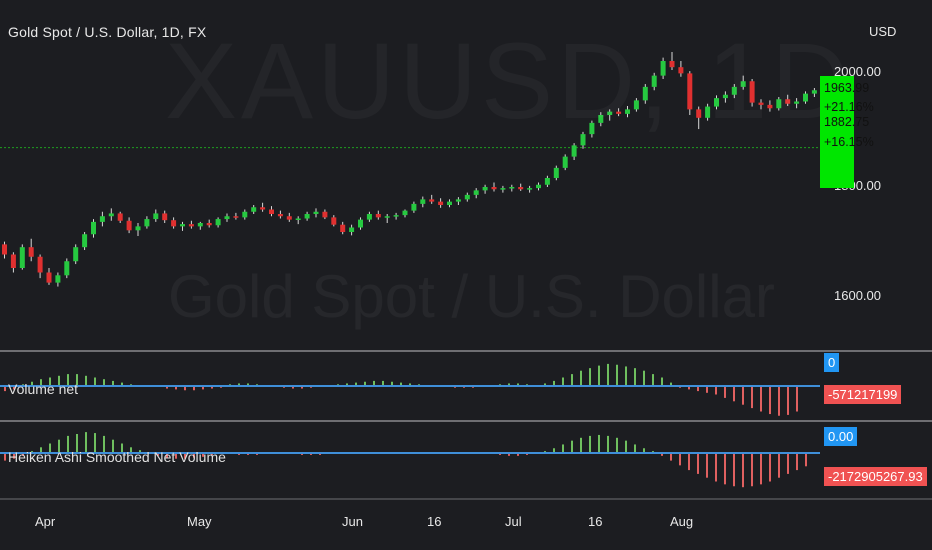  I want to click on heiken-ashi-pane, so click(410, 460).